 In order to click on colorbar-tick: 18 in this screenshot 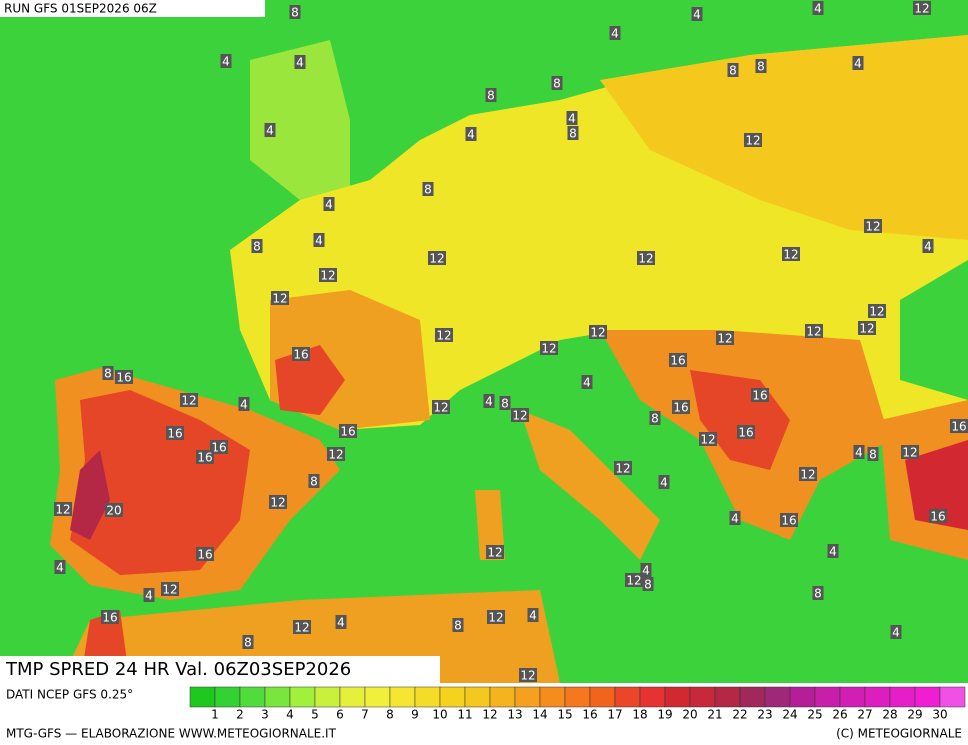, I will do `click(639, 715)`.